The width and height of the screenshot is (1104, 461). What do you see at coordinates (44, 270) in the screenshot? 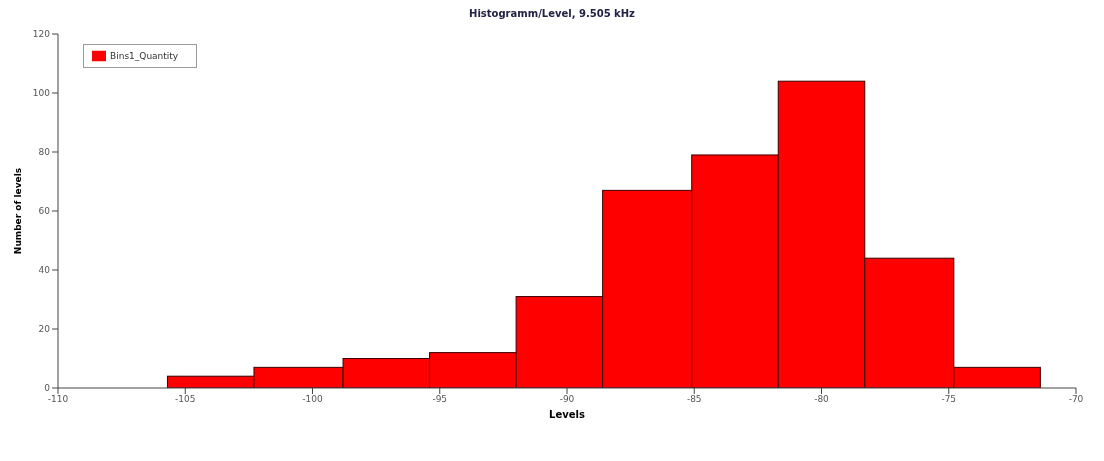
I see `y-tick-label: 40` at bounding box center [44, 270].